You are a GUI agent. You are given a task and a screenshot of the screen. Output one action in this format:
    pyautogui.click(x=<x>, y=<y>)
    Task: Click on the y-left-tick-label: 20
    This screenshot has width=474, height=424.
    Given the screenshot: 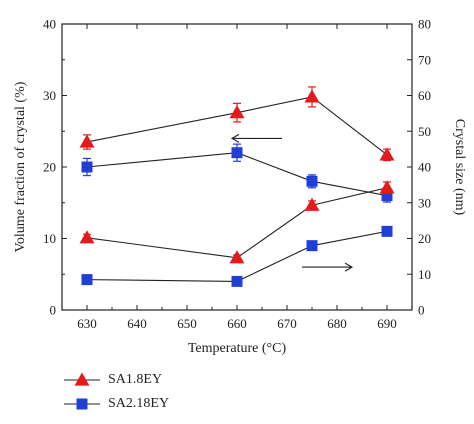 What is the action you would take?
    pyautogui.click(x=49, y=167)
    